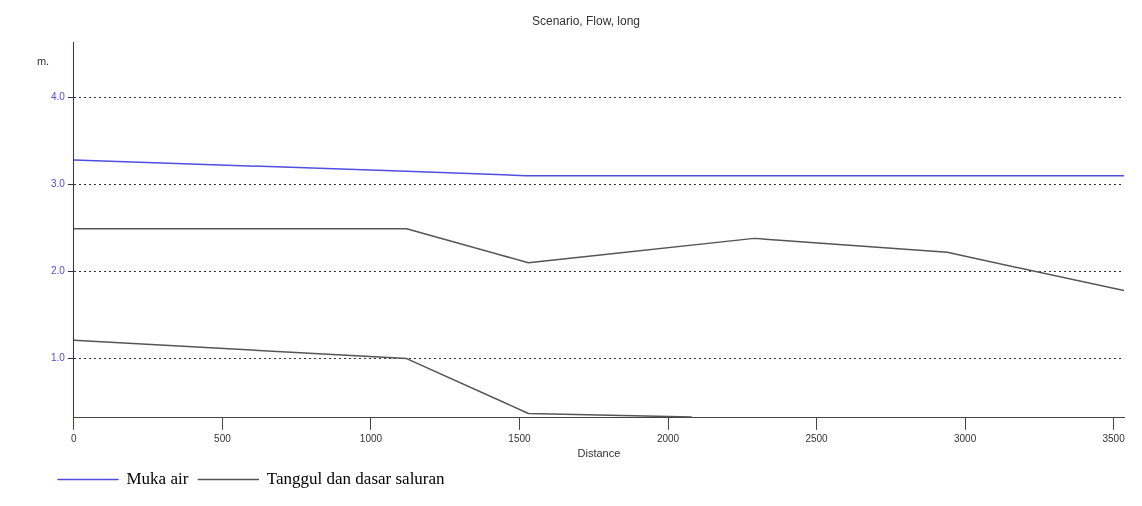  What do you see at coordinates (43, 61) in the screenshot?
I see `y-axis-title: m.` at bounding box center [43, 61].